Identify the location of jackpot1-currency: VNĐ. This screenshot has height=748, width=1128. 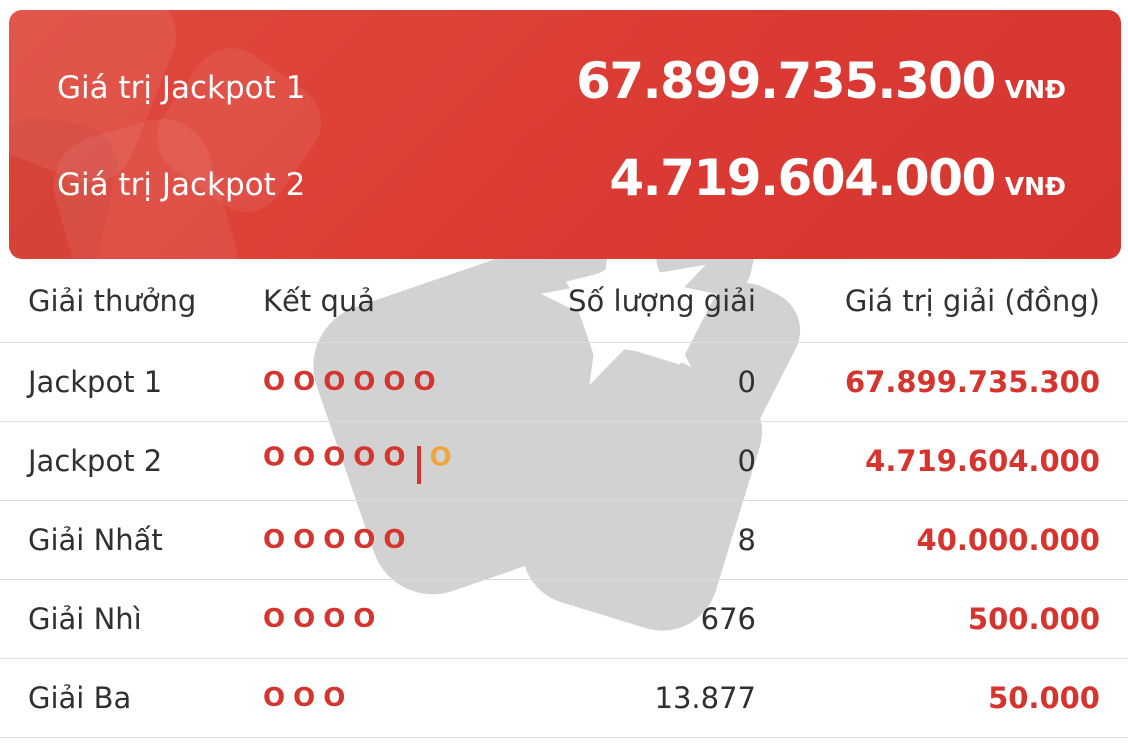
(1035, 89).